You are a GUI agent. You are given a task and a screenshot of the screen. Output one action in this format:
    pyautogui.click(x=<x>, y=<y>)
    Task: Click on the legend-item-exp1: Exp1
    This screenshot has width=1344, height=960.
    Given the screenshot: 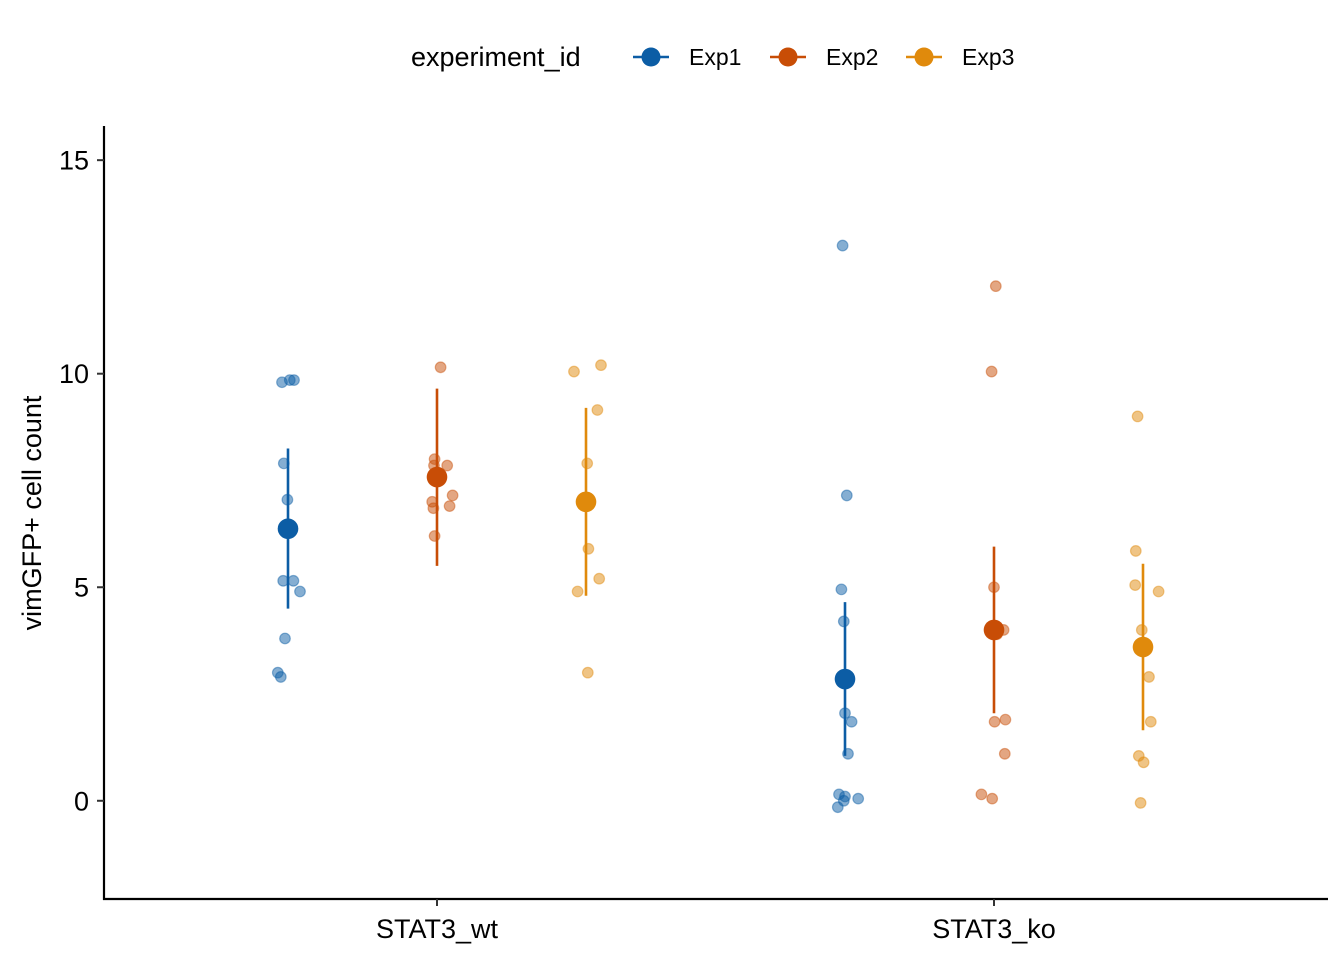 What is the action you would take?
    pyautogui.click(x=687, y=57)
    